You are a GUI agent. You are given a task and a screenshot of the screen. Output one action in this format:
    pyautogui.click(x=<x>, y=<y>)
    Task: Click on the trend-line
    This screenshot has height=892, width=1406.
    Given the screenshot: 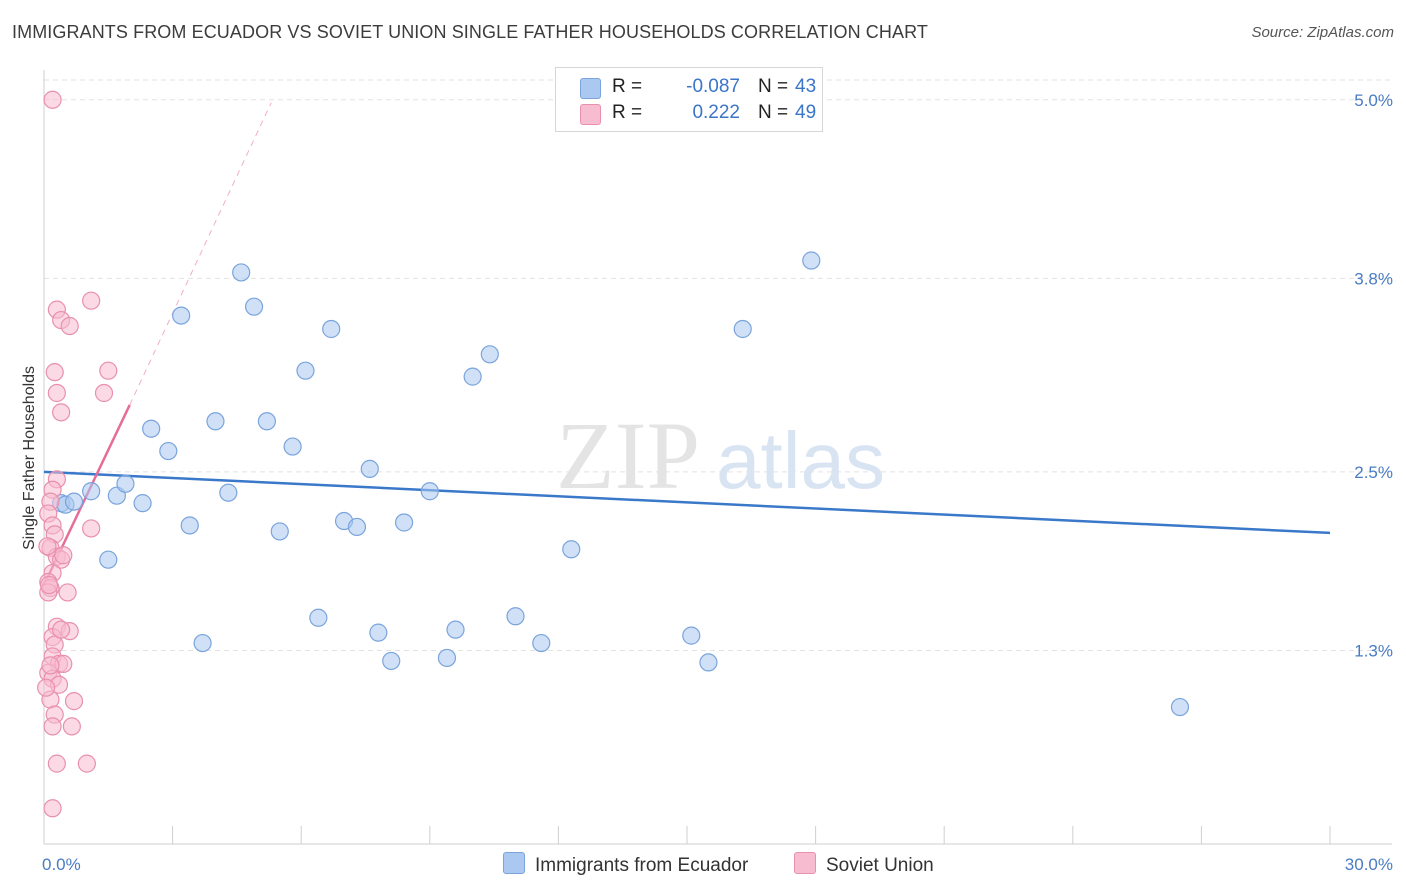 What is the action you would take?
    pyautogui.click(x=687, y=502)
    